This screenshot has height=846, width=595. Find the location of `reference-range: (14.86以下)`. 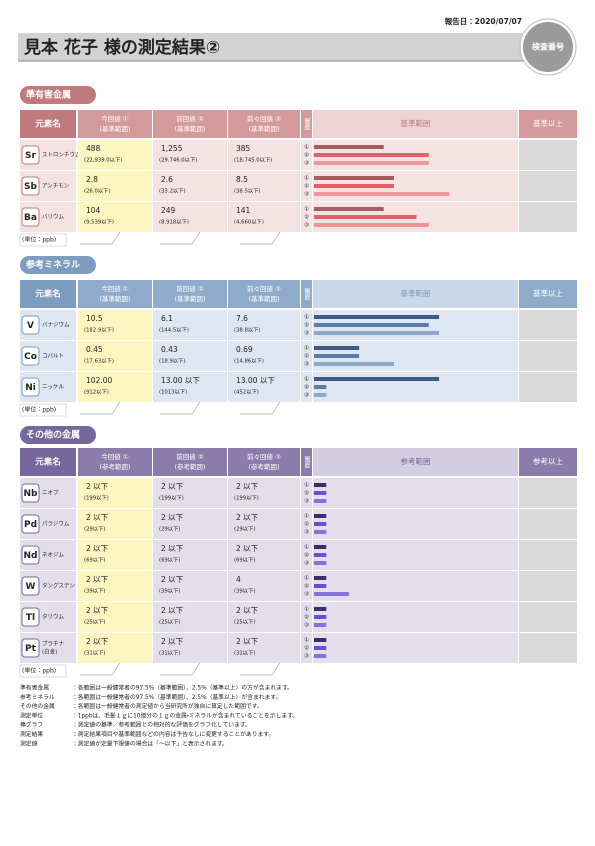

reference-range: (14.86以下) is located at coordinates (249, 361).